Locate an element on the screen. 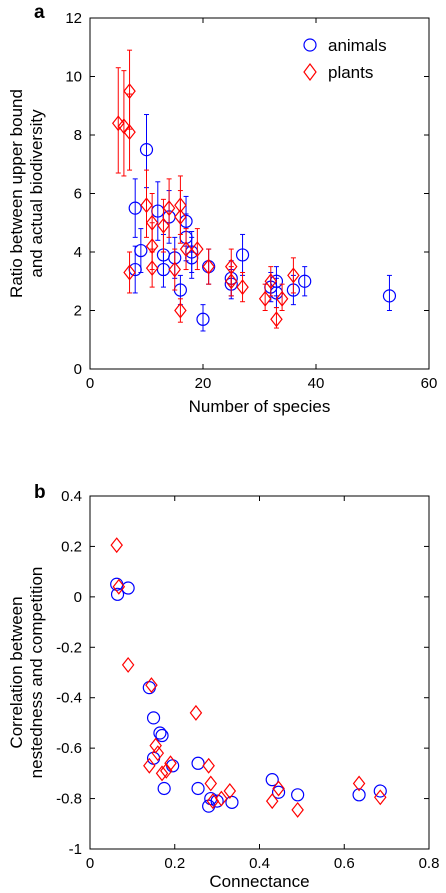 The height and width of the screenshot is (893, 446). panel-a-ylabel-line1: Ratio between upper bound is located at coordinates (16, 193).